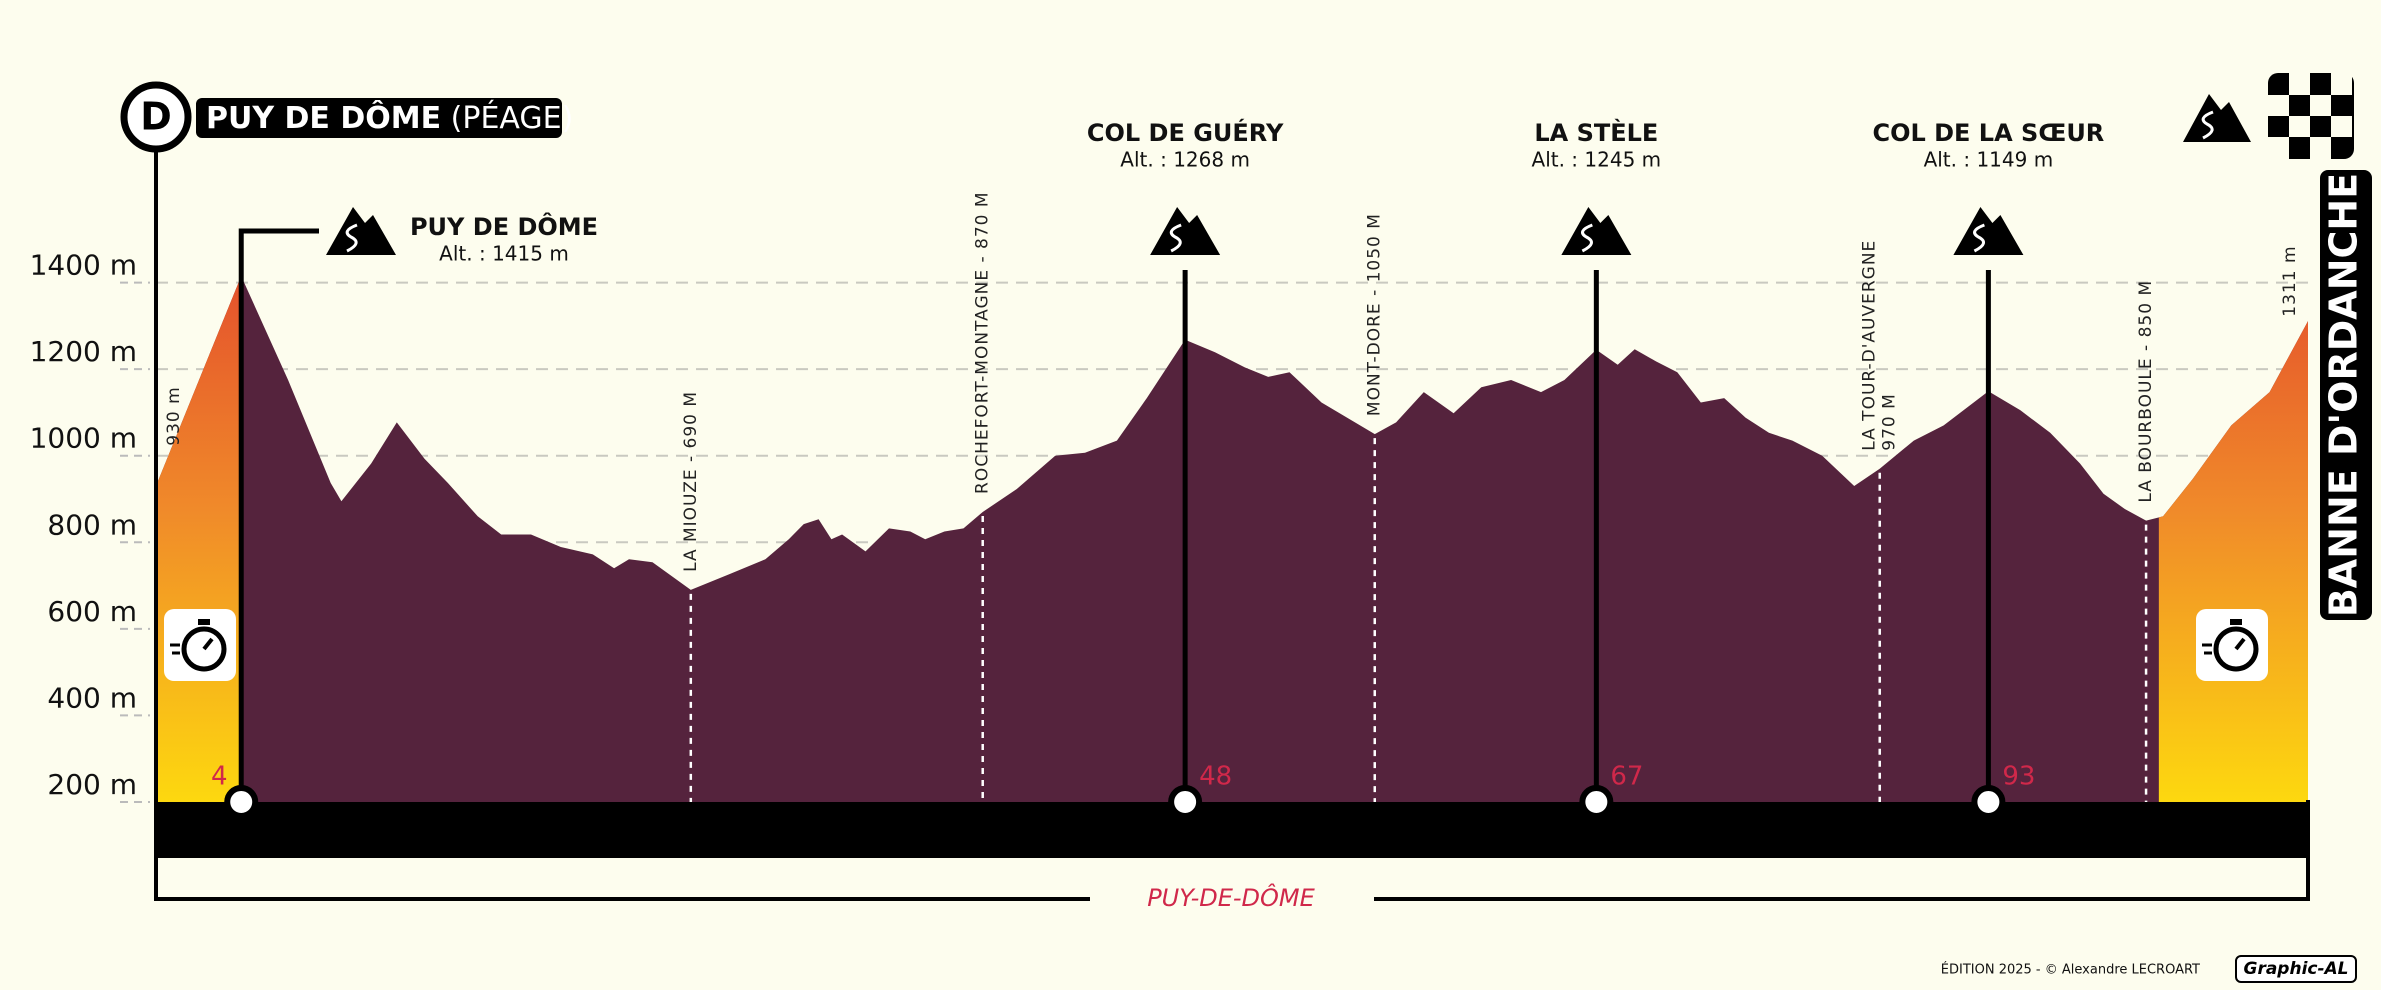 The image size is (2381, 990). I want to click on climb-marker-label: 4, so click(219, 777).